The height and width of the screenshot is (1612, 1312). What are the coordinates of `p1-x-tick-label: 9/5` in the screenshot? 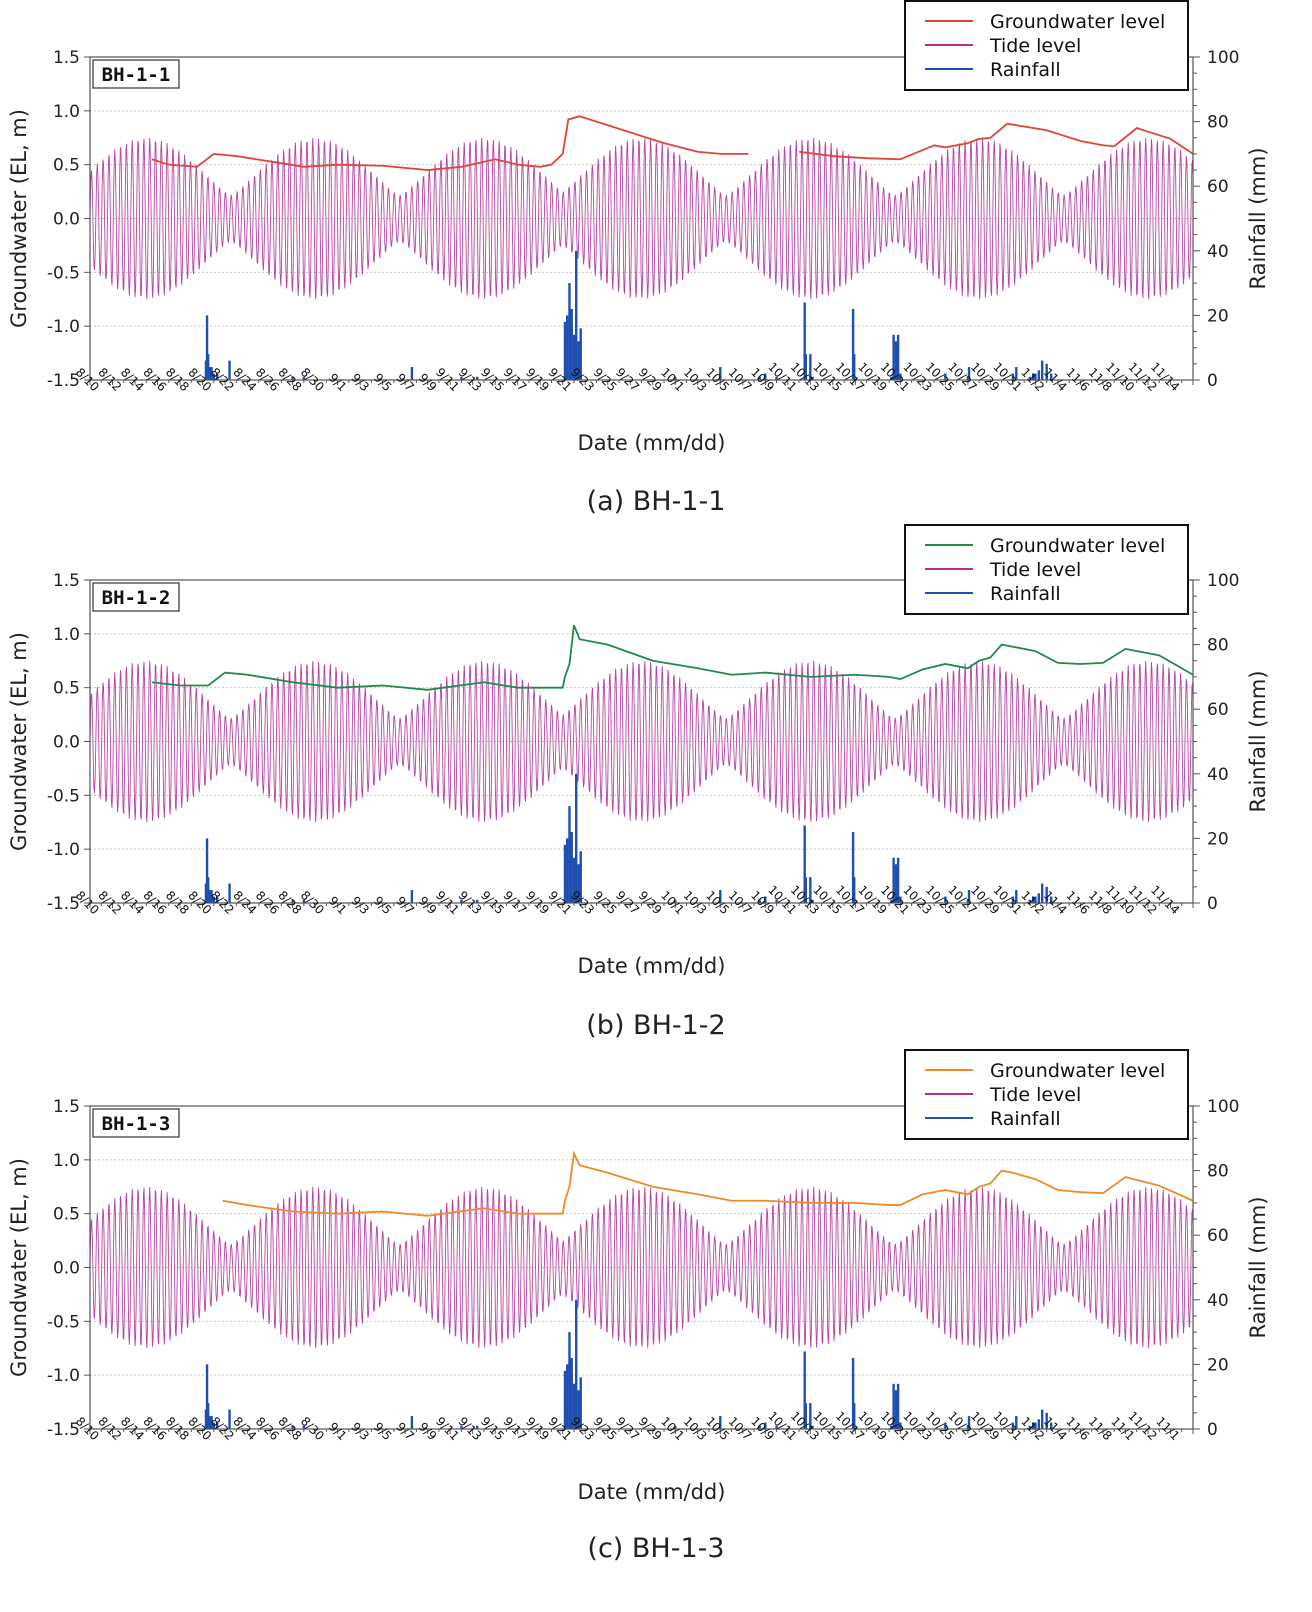 It's located at (383, 383).